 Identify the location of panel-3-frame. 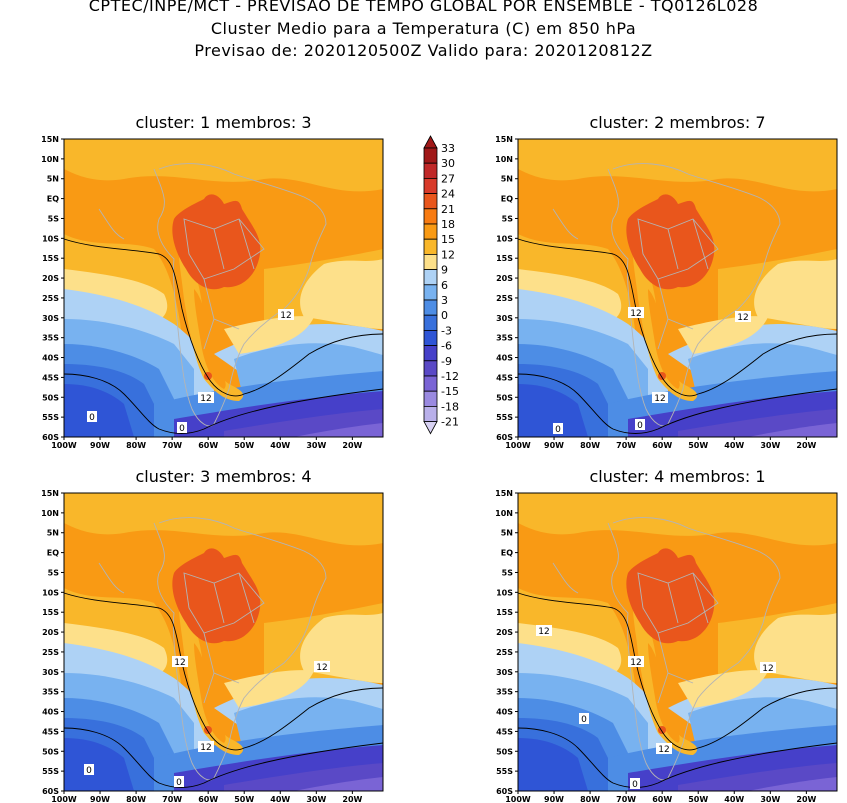
(223, 642).